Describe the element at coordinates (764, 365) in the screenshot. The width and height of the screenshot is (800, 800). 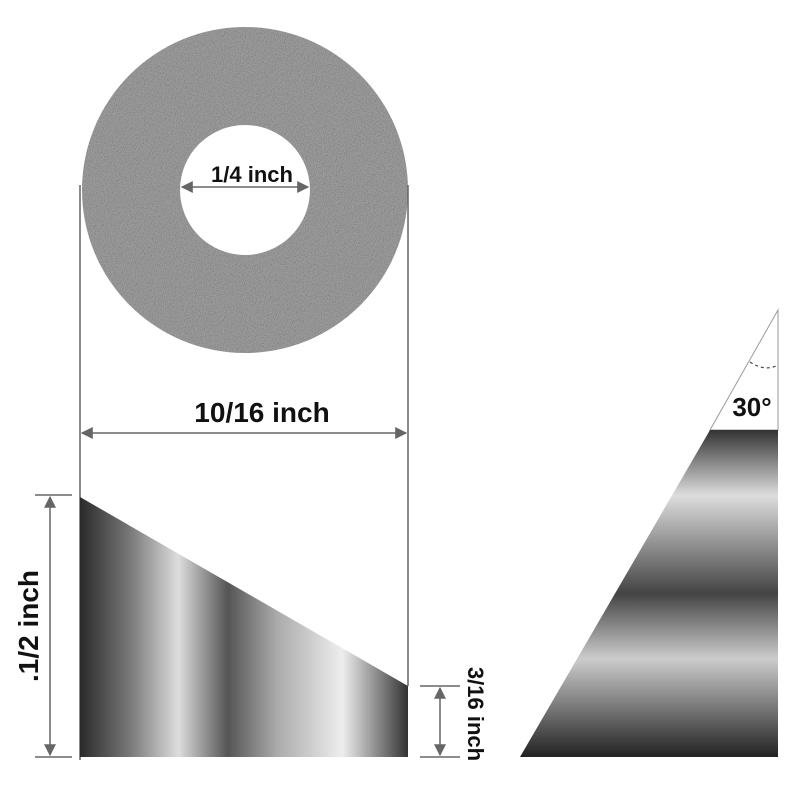
I see `angle-arc` at that location.